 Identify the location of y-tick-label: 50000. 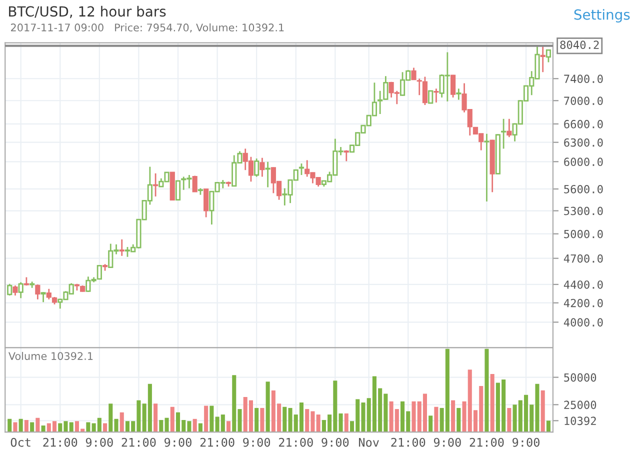
(580, 377).